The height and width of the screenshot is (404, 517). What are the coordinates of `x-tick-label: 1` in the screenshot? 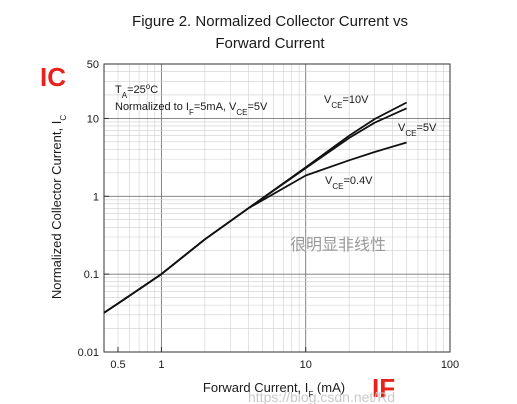 It's located at (161, 365).